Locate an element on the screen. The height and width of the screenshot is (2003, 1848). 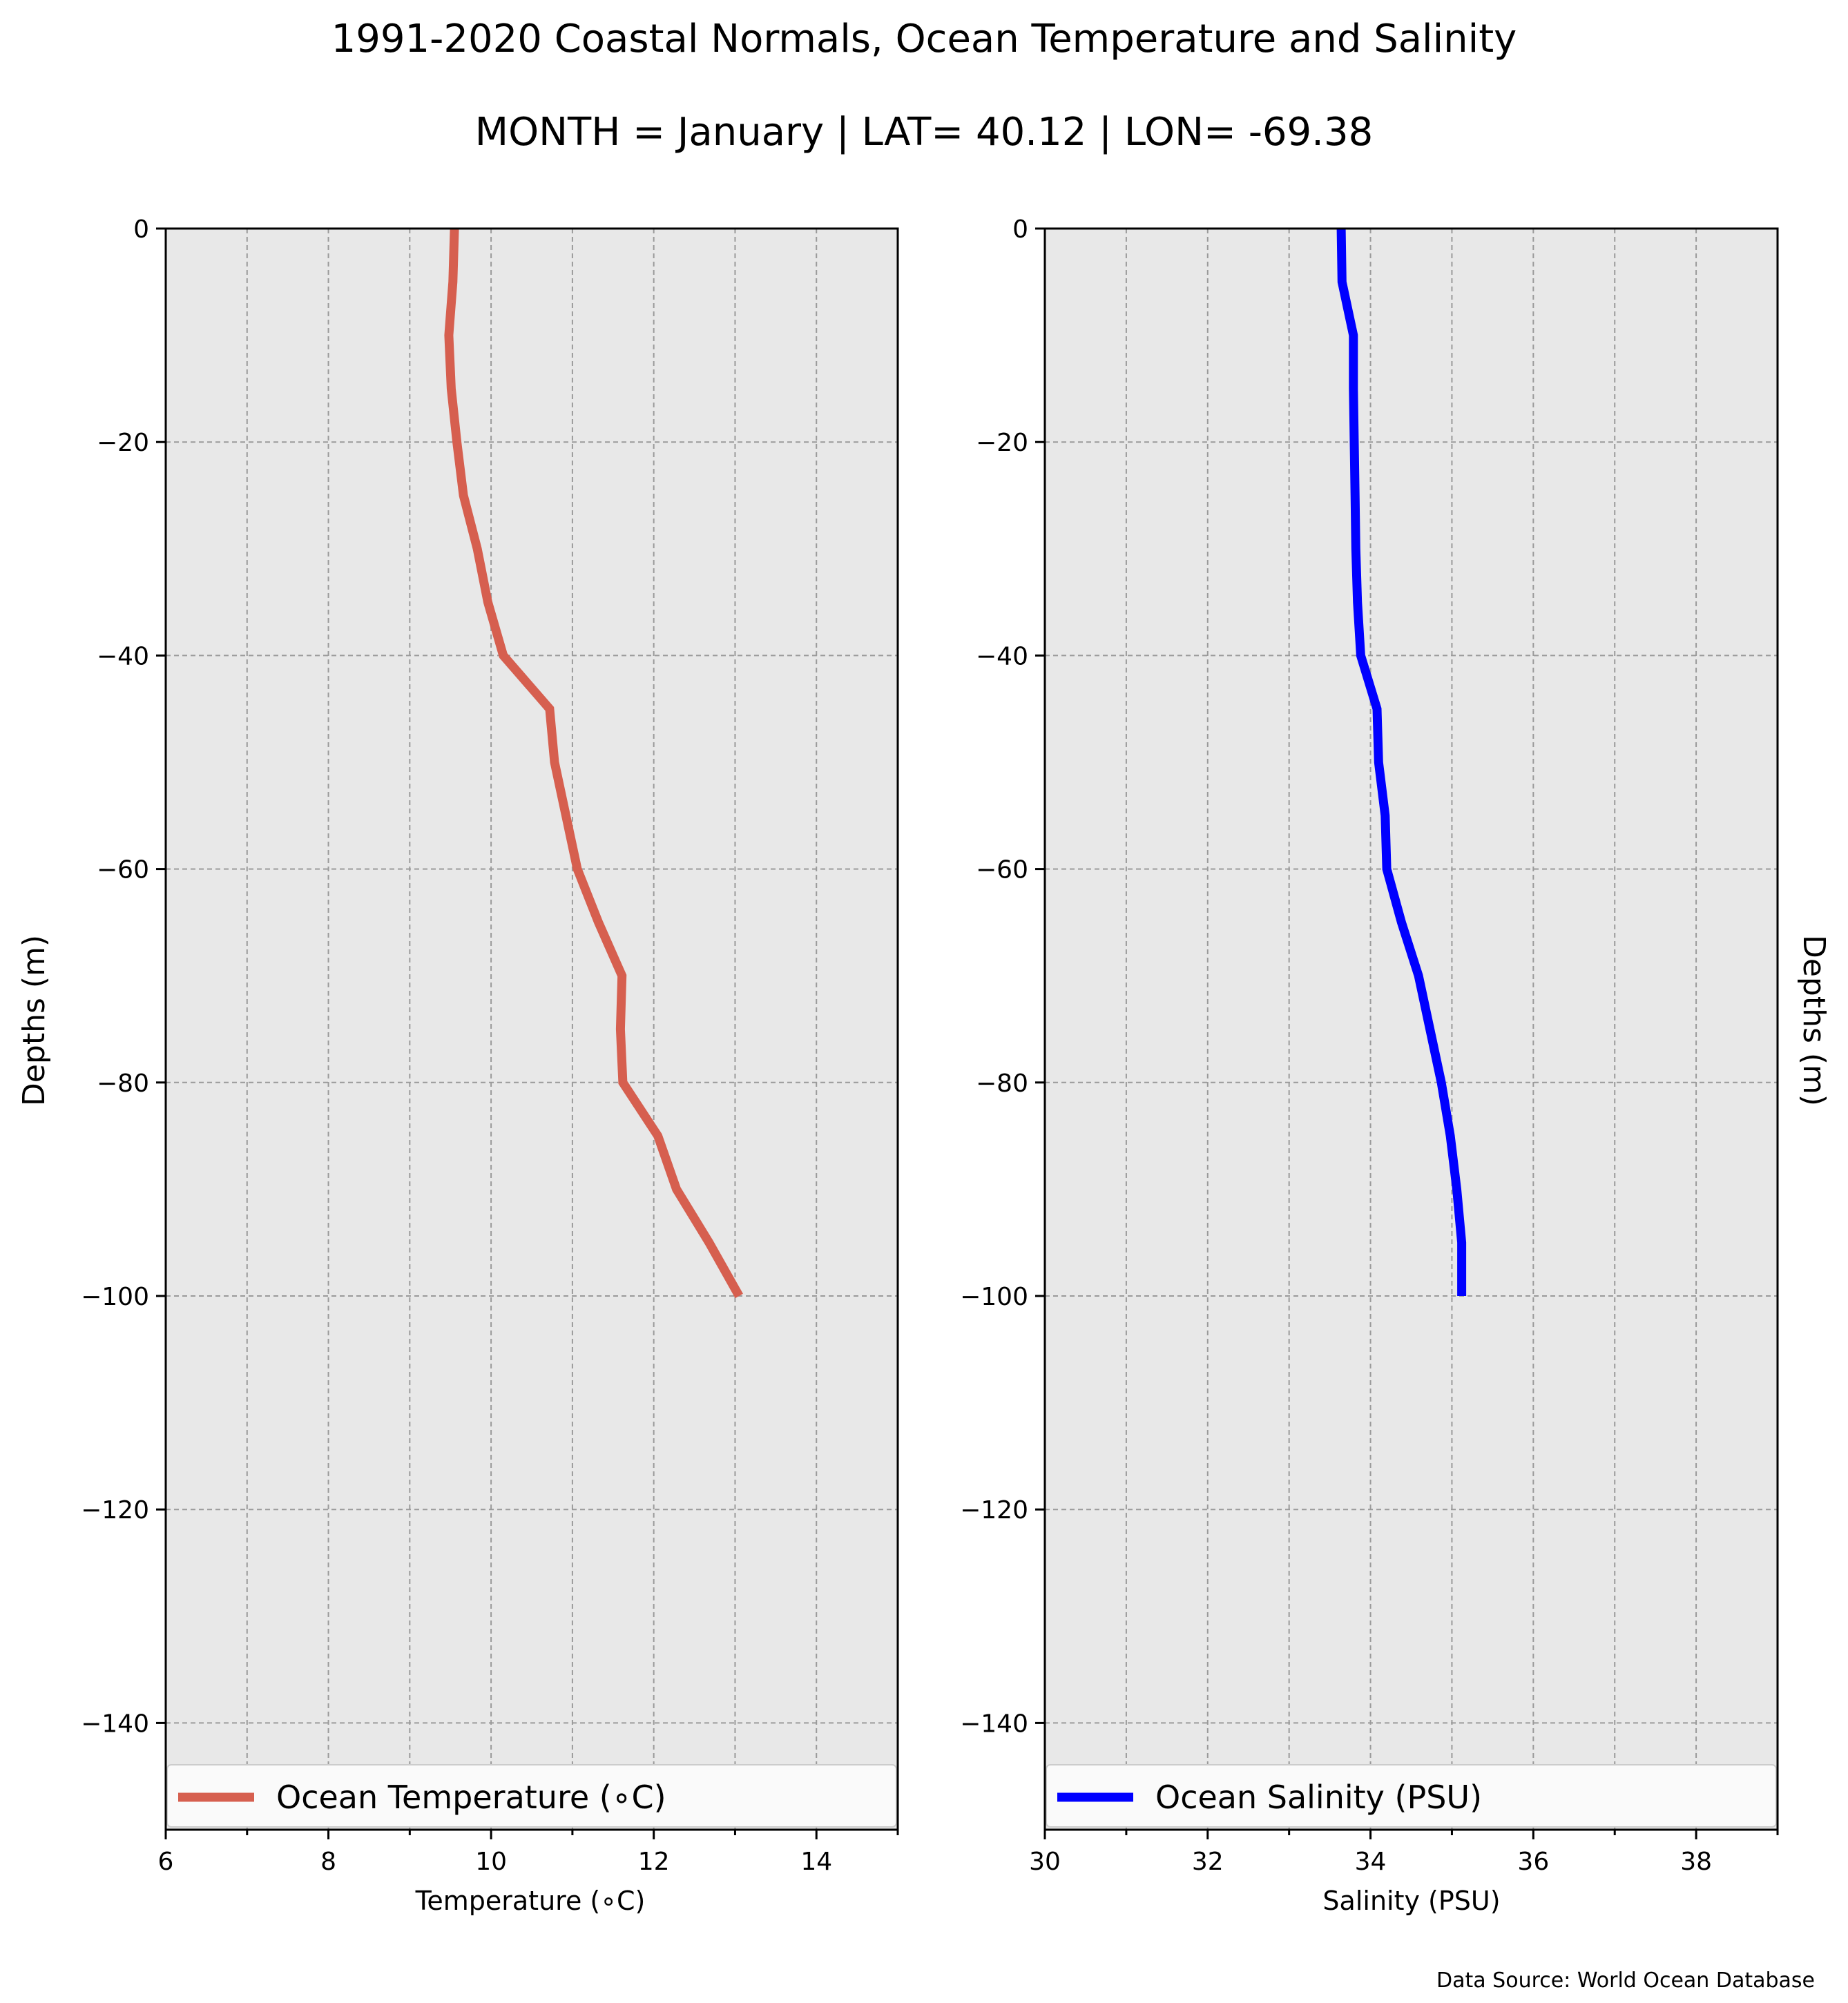
series-line-salinity is located at coordinates (1401, 762).